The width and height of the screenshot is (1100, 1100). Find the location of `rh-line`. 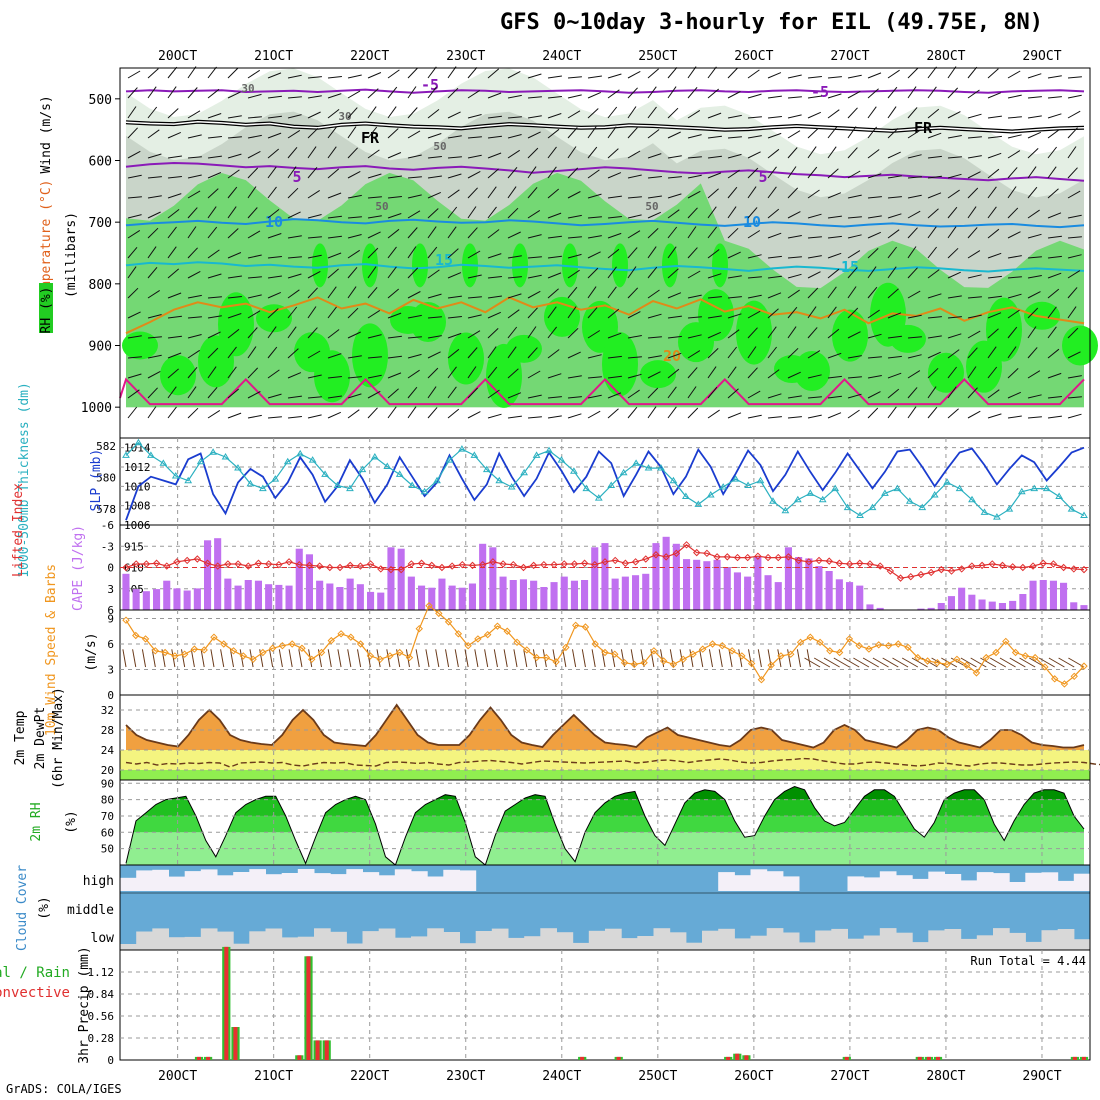

rh-line is located at coordinates (605, 825).